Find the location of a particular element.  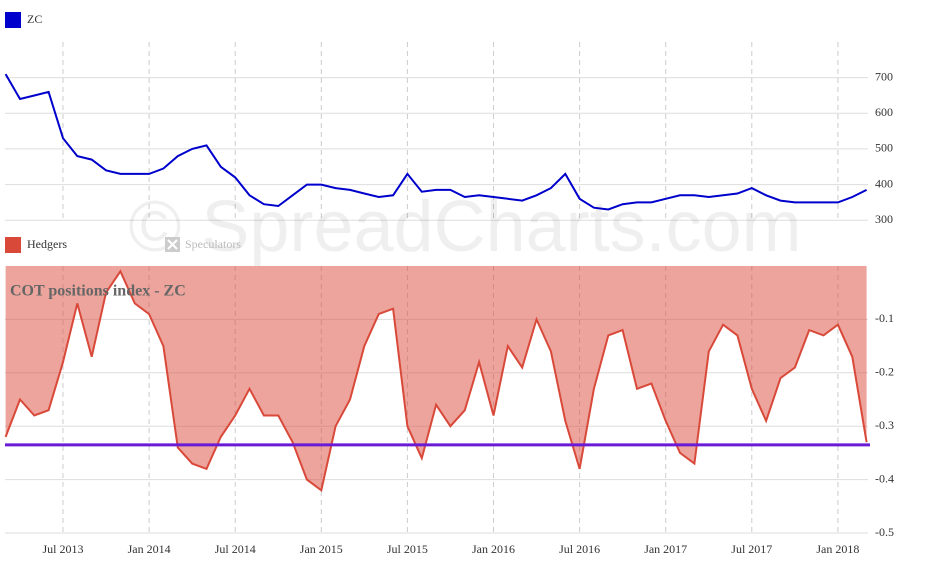

legend-label: ZC is located at coordinates (34, 19).